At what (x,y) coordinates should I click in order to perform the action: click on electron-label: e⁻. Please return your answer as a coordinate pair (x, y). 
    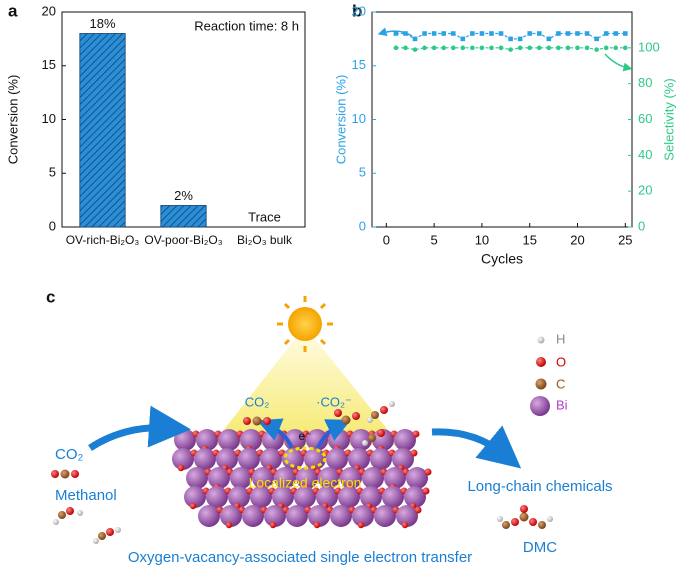
    Looking at the image, I should click on (304, 436).